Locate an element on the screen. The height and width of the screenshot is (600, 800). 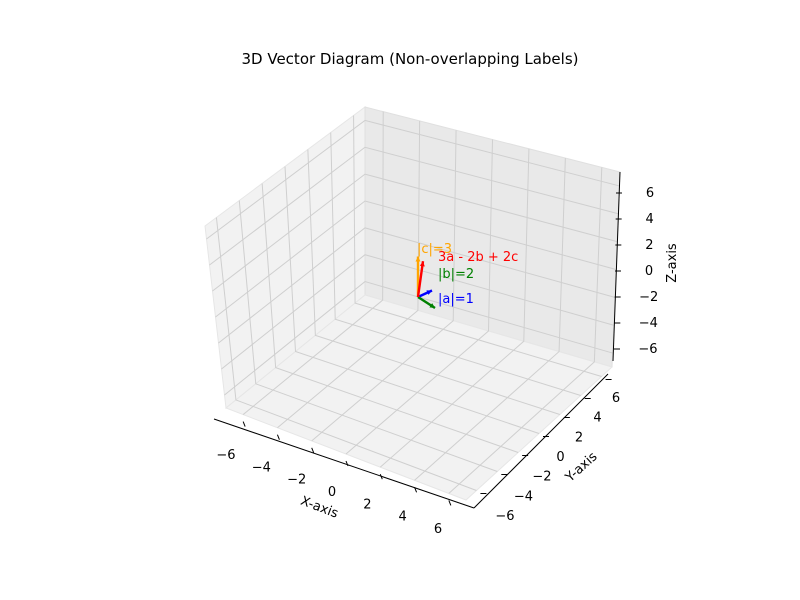
y-tick-label: 2 is located at coordinates (579, 437).